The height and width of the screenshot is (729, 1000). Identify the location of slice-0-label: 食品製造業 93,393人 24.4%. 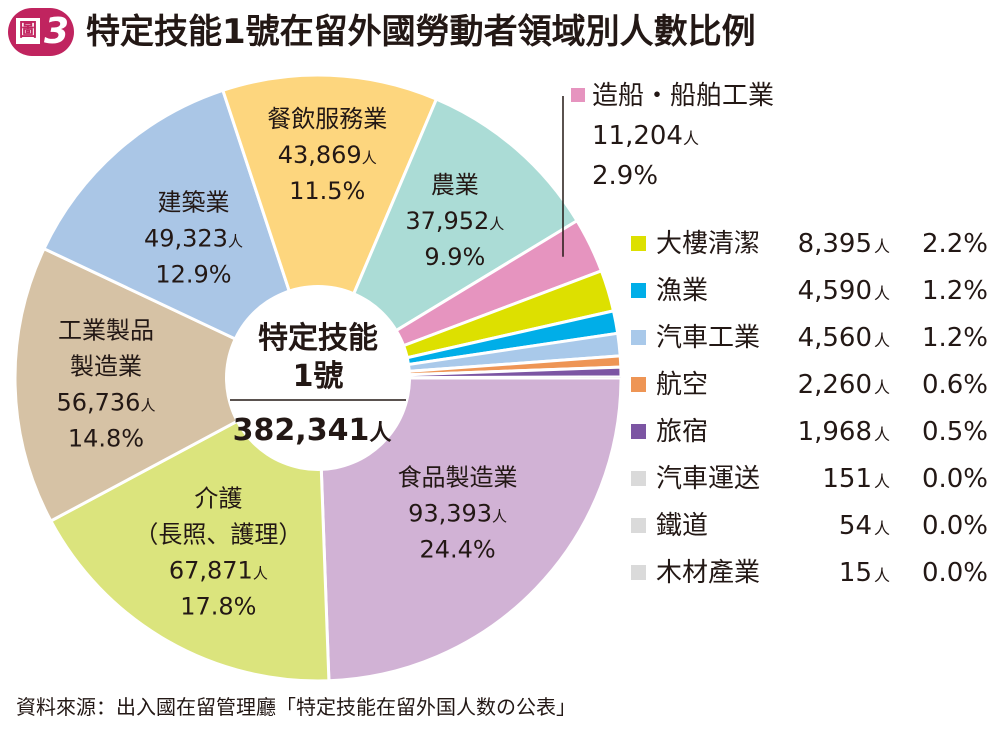
(458, 514).